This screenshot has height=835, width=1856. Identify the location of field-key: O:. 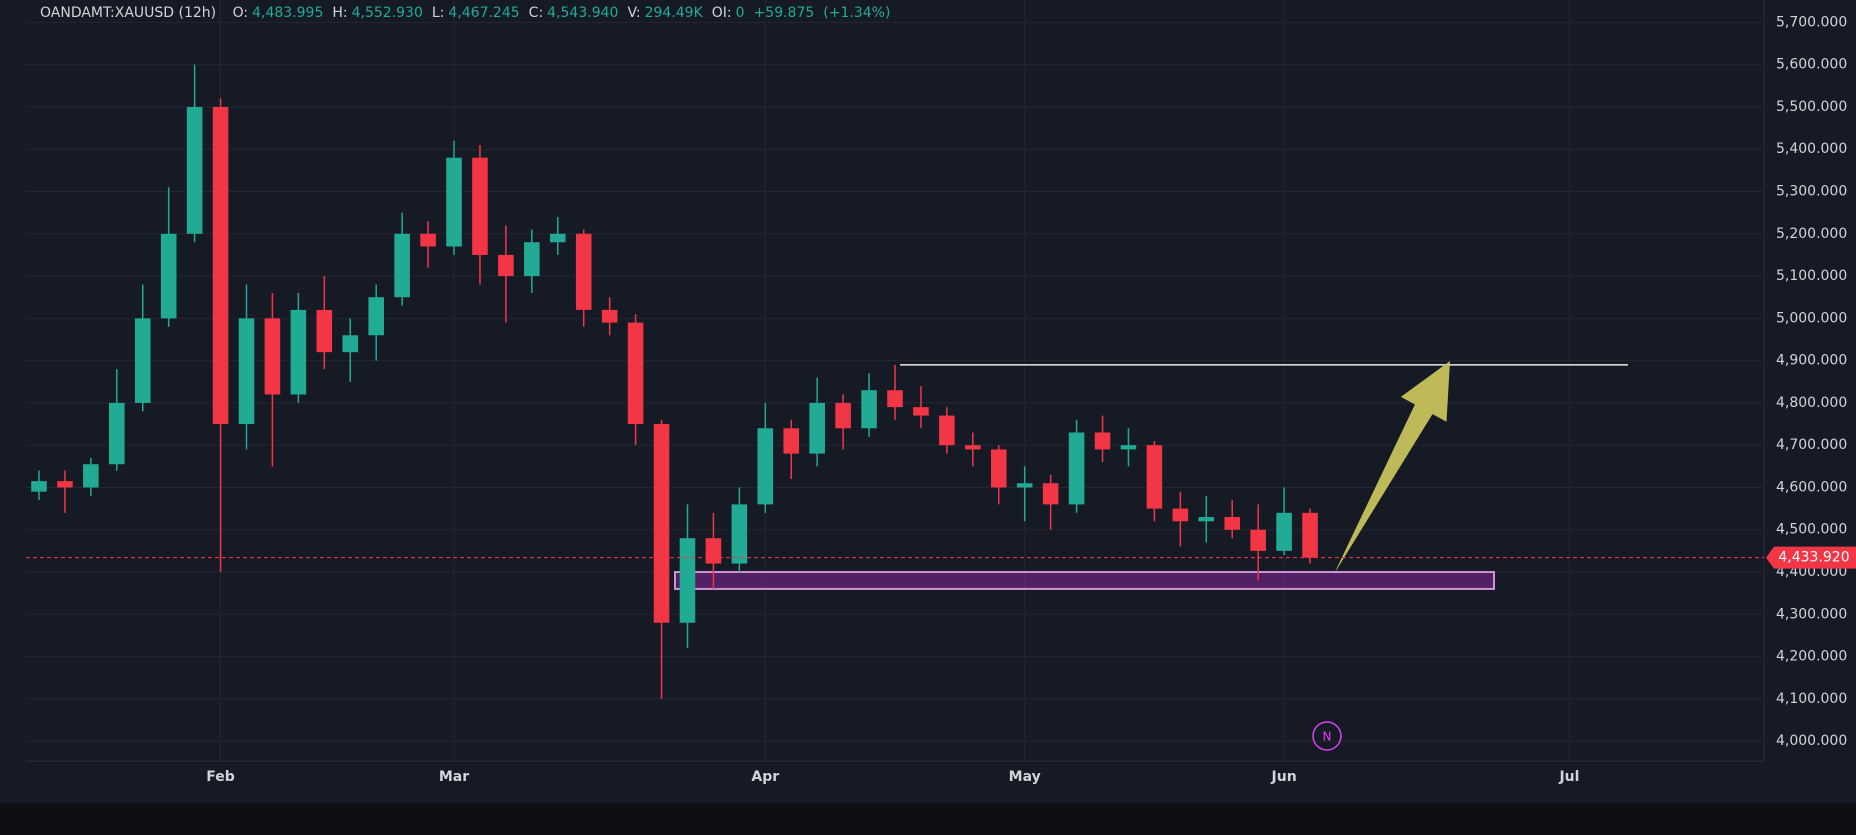
(240, 13).